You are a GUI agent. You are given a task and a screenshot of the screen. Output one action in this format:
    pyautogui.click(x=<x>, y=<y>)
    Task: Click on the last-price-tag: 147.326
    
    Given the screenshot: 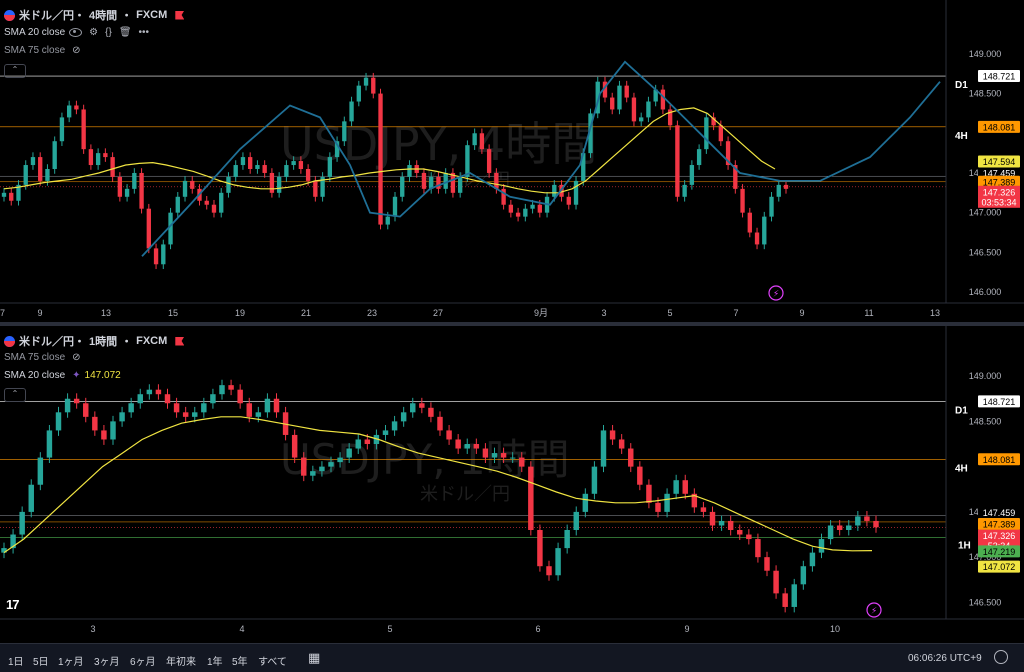 What is the action you would take?
    pyautogui.click(x=999, y=536)
    